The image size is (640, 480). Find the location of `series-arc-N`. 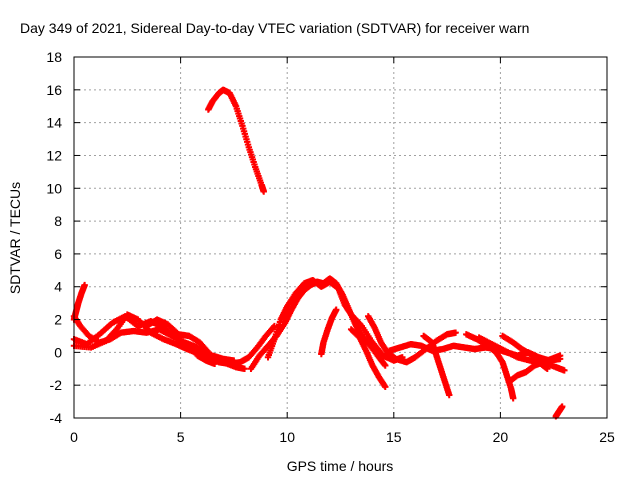

series-arc-N is located at coordinates (525, 352).